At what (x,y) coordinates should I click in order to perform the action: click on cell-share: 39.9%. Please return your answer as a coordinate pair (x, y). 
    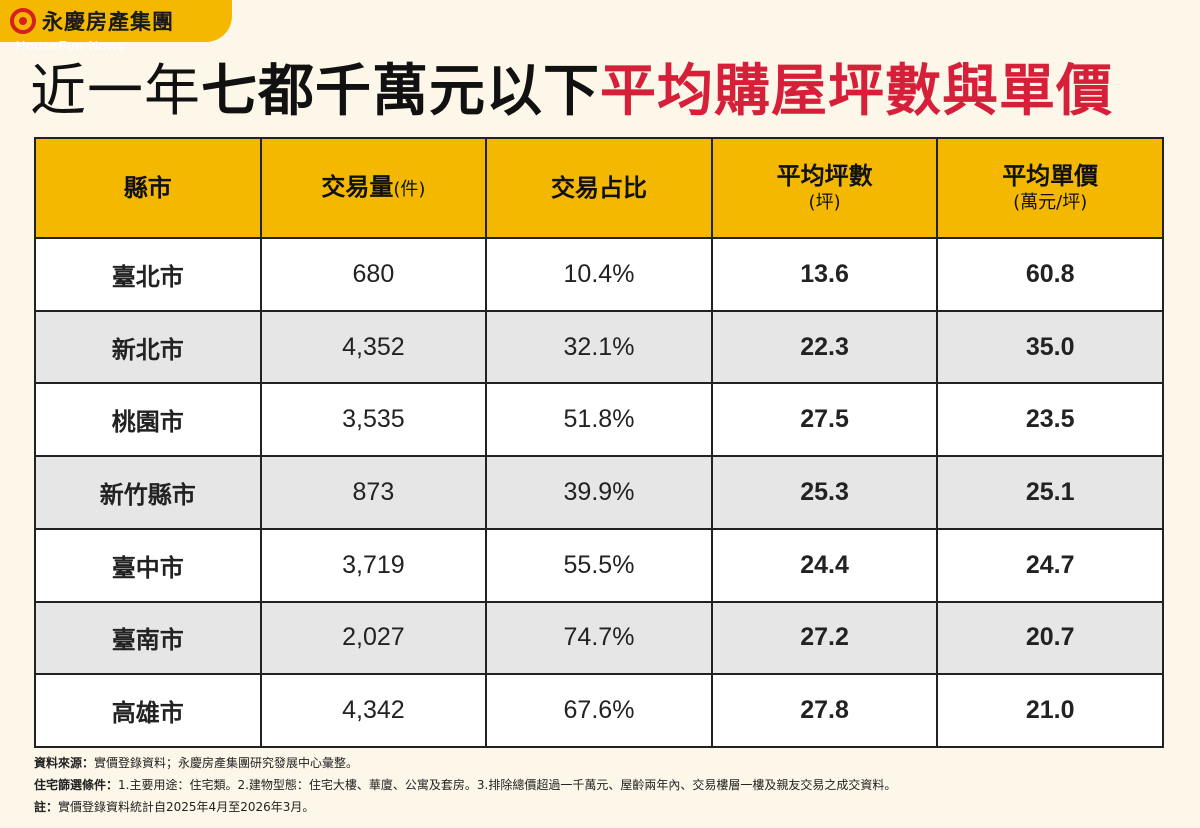
    Looking at the image, I should click on (599, 492).